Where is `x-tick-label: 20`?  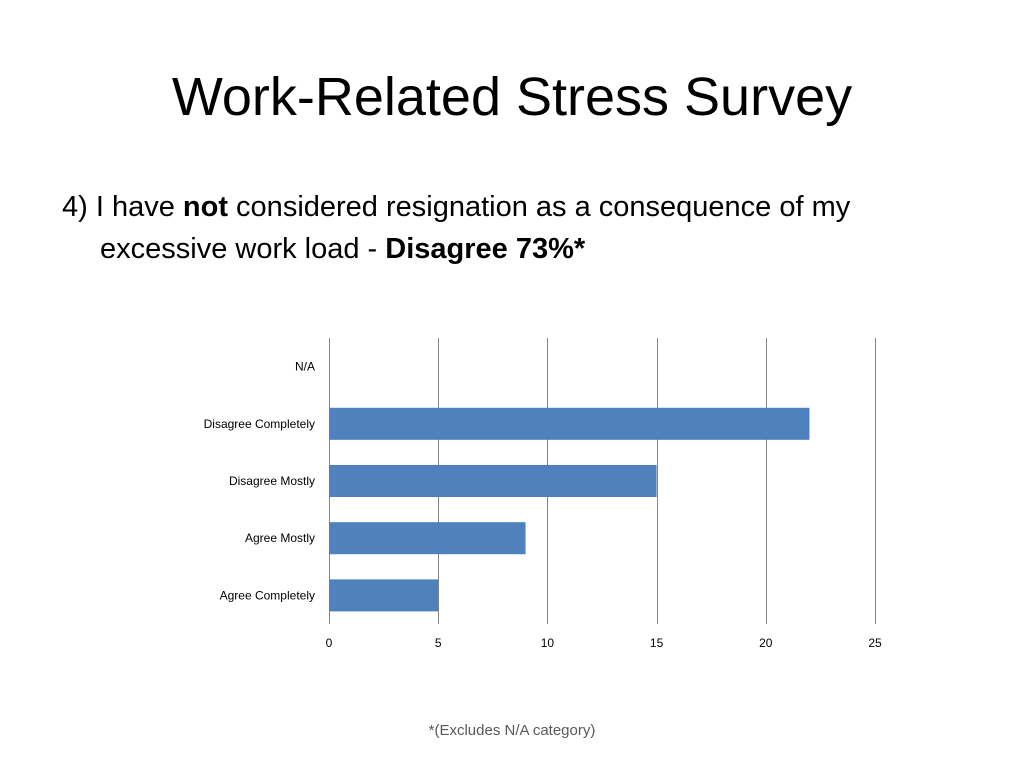
x-tick-label: 20 is located at coordinates (766, 643).